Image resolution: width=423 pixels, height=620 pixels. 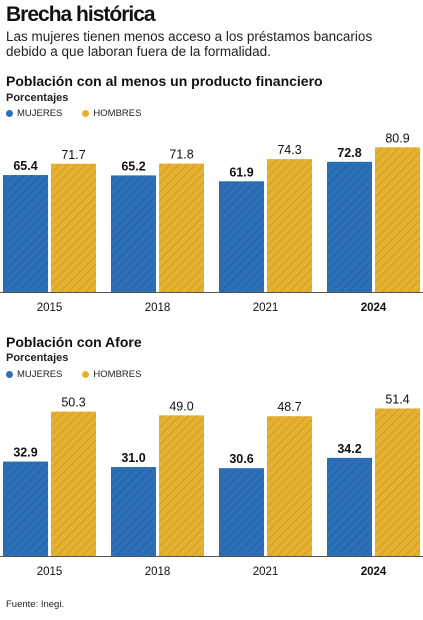 What do you see at coordinates (349, 449) in the screenshot?
I see `data-label-mujeres-2024: 34.2` at bounding box center [349, 449].